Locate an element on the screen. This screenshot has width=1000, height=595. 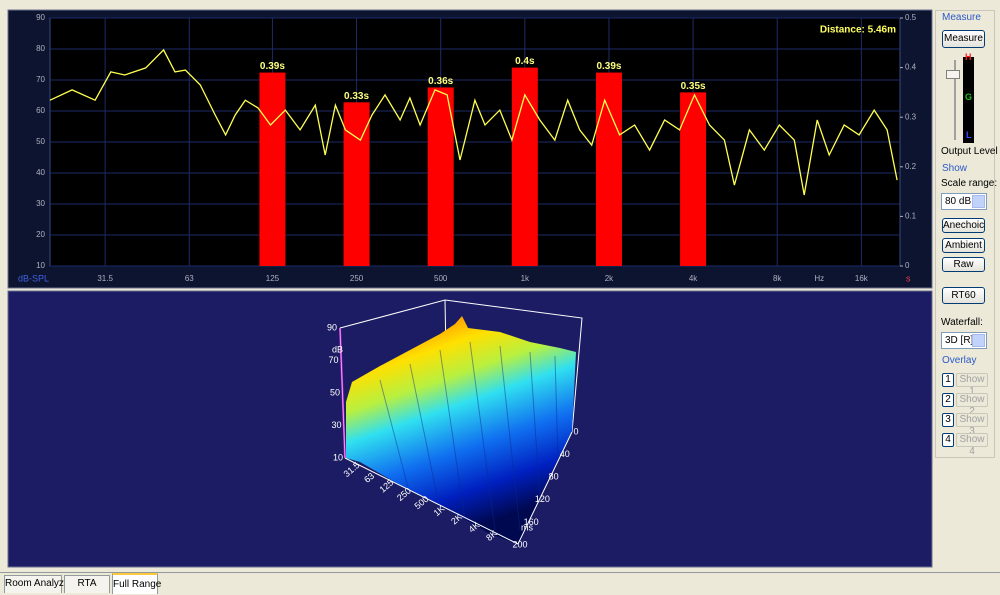
x-tick-label: 125 is located at coordinates (273, 278).